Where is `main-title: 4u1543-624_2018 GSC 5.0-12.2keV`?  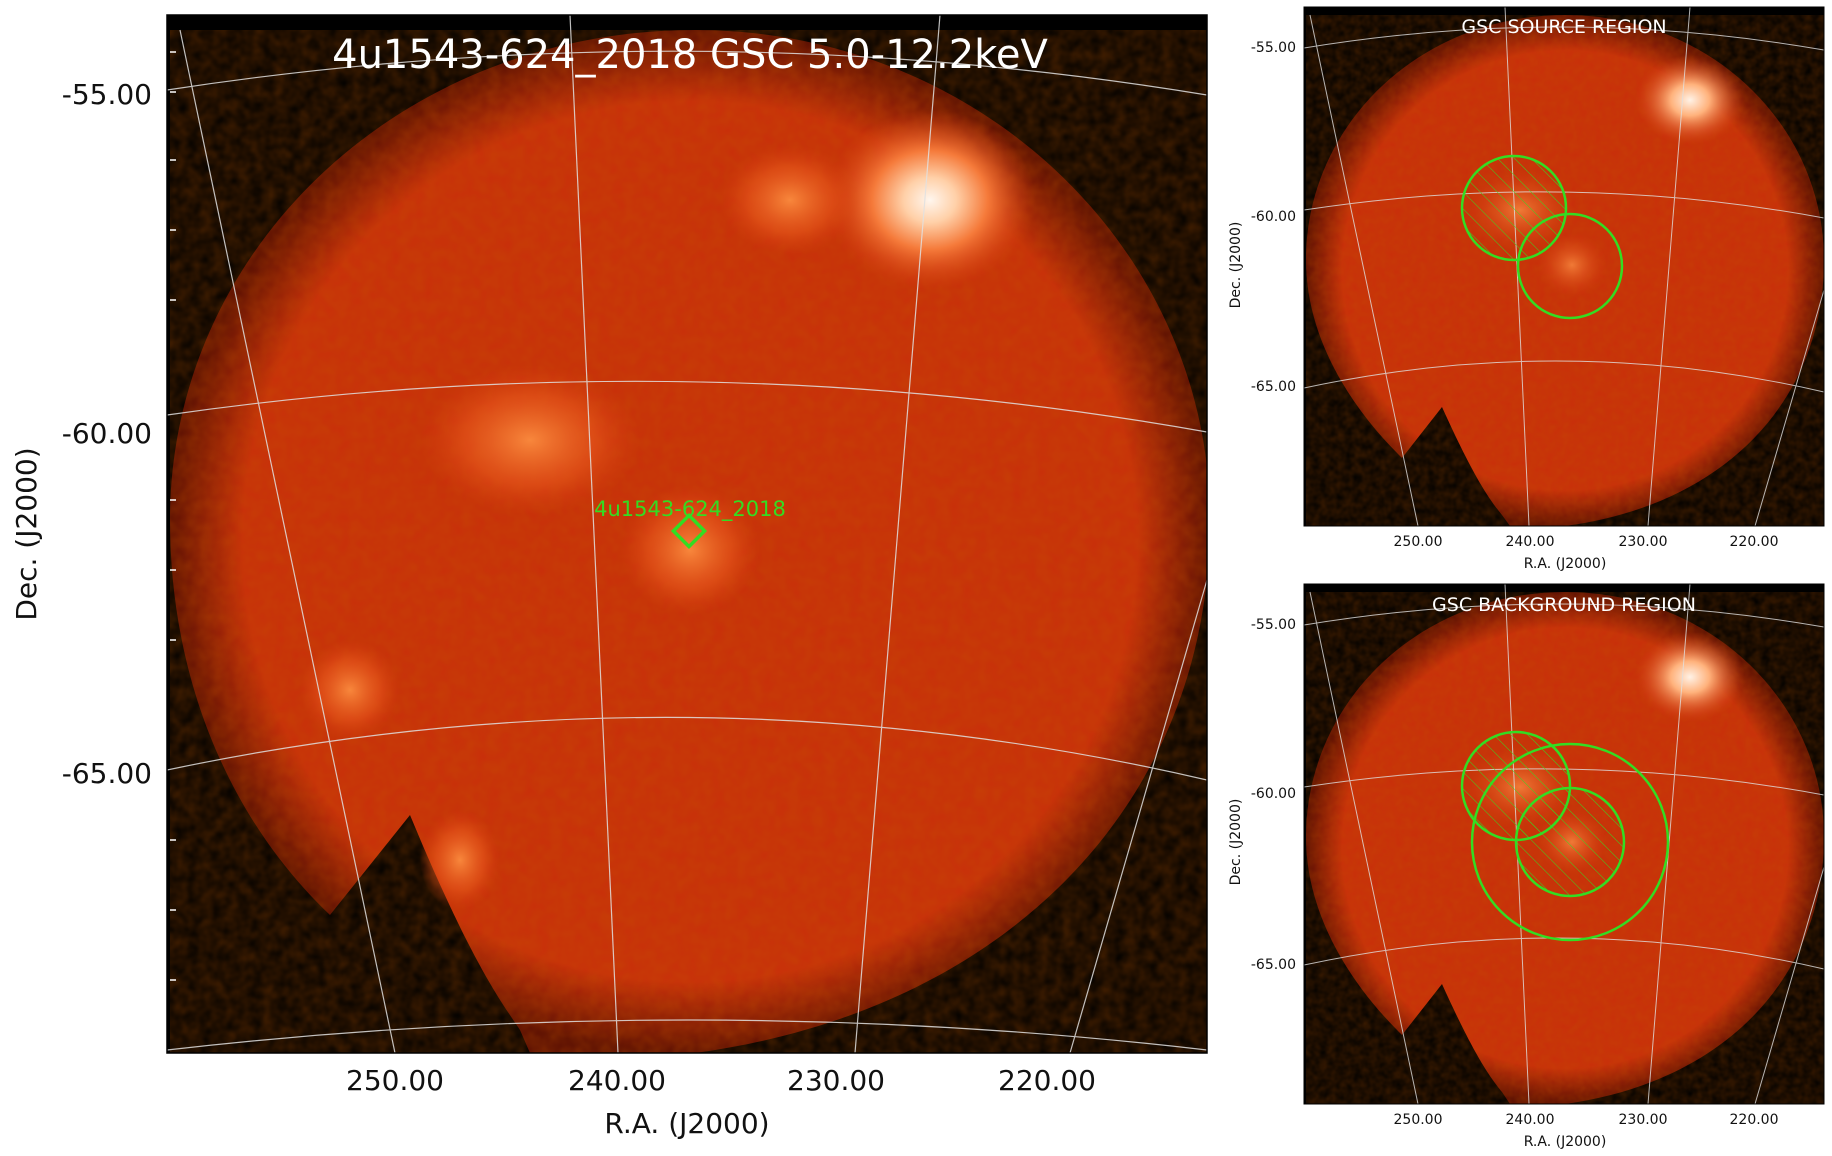
main-title: 4u1543-624_2018 GSC 5.0-12.2keV is located at coordinates (690, 55).